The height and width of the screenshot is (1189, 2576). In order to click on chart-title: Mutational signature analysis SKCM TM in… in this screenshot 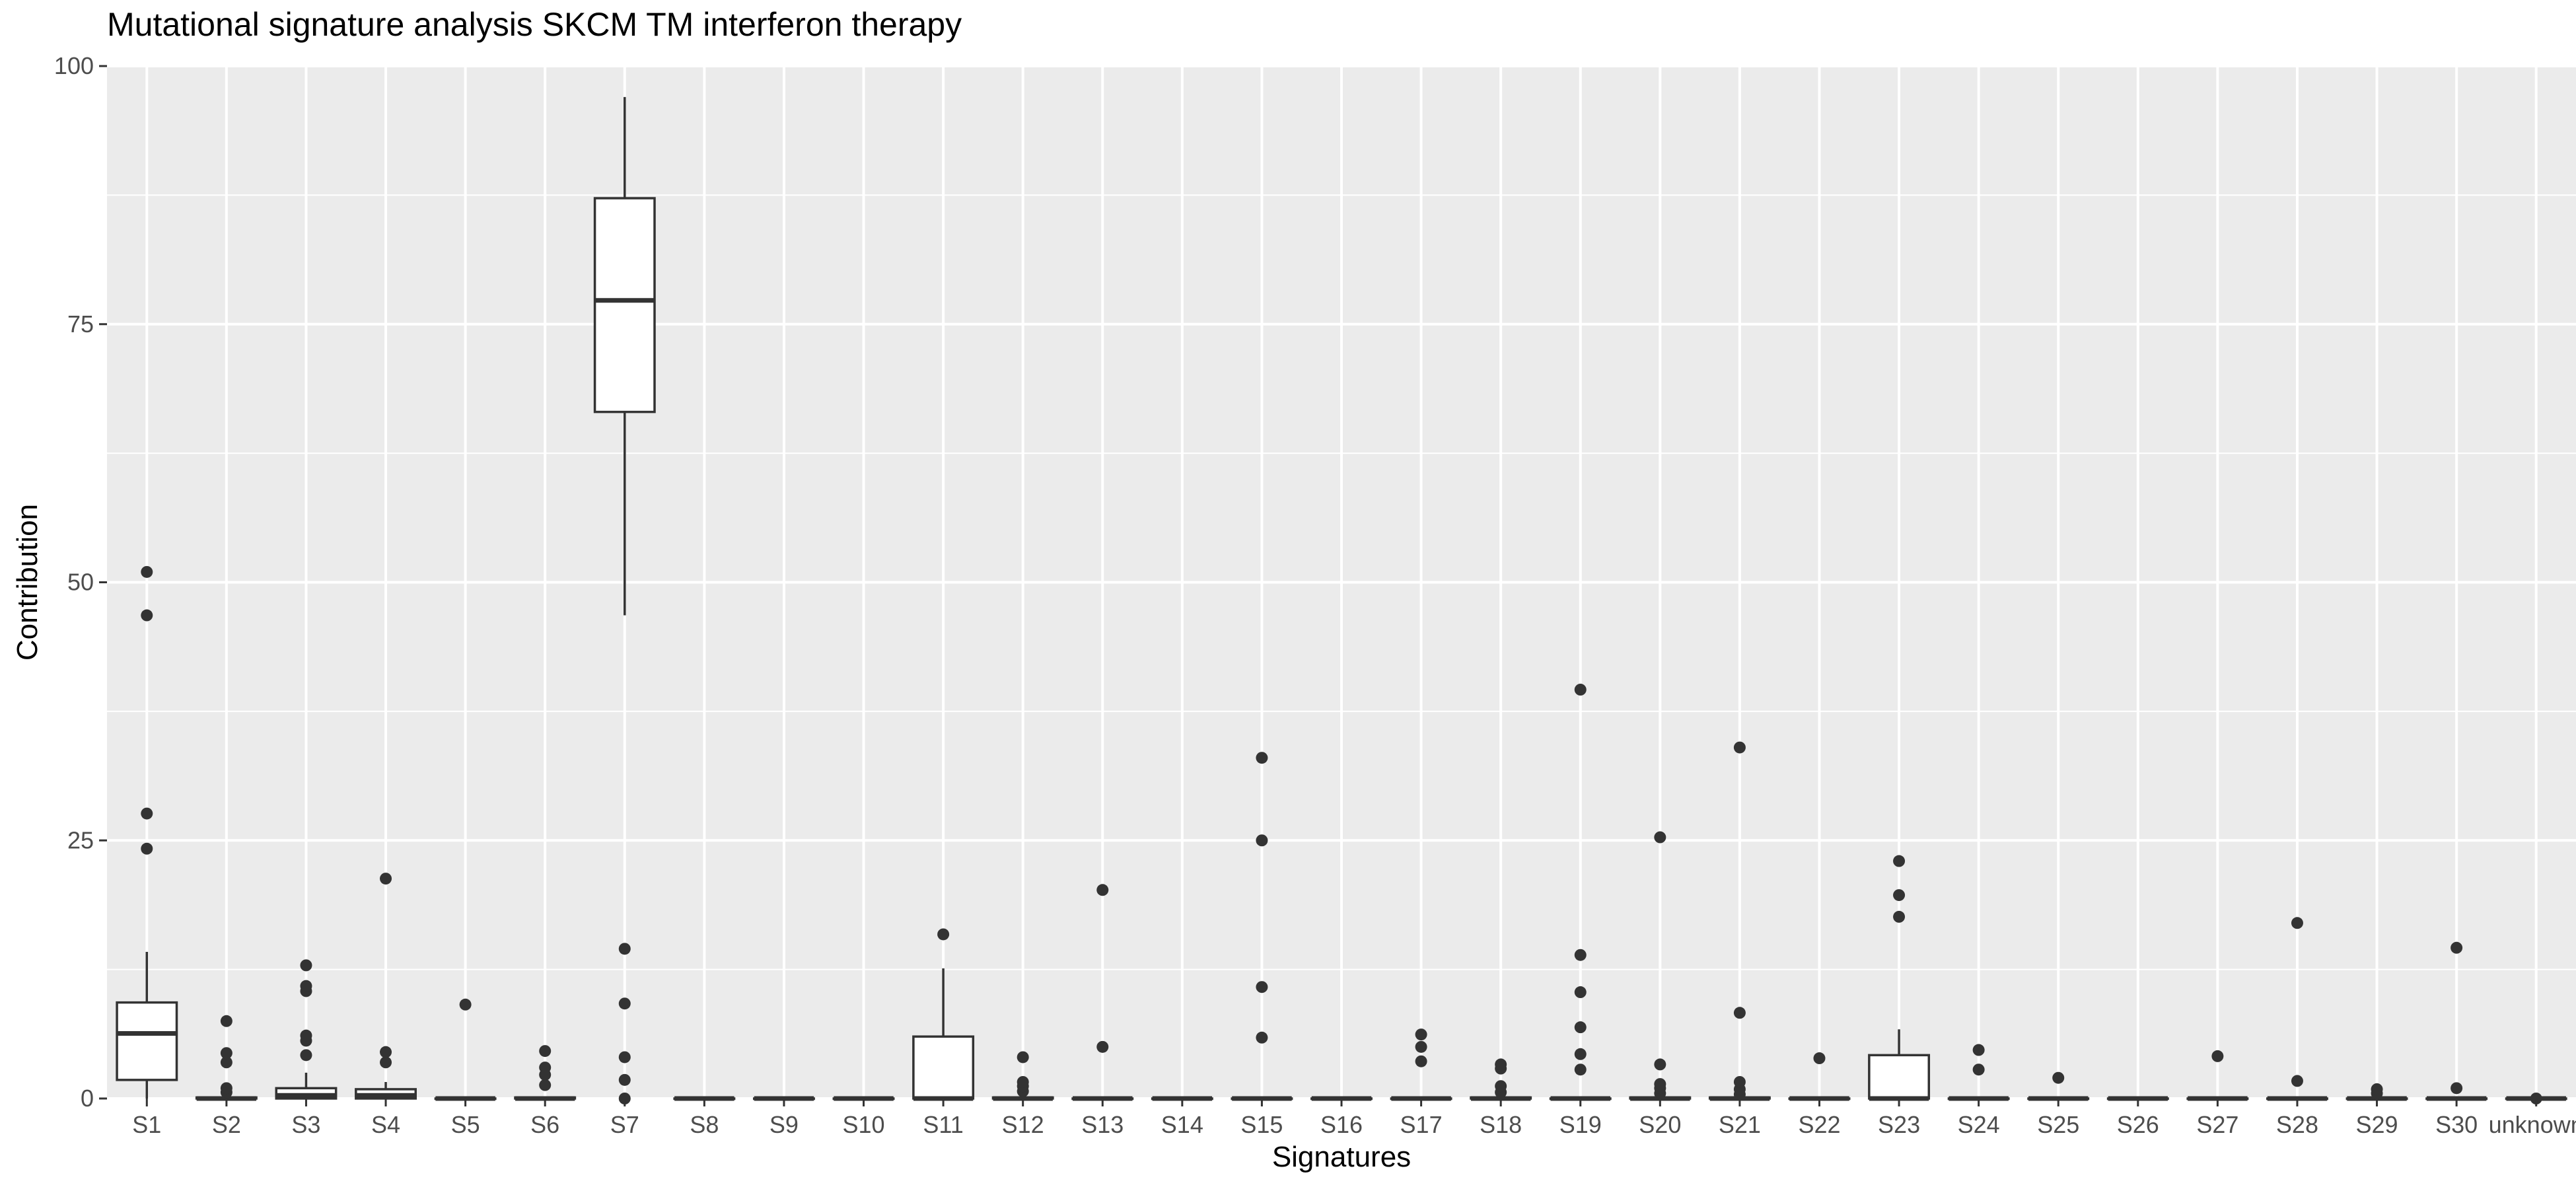, I will do `click(534, 25)`.